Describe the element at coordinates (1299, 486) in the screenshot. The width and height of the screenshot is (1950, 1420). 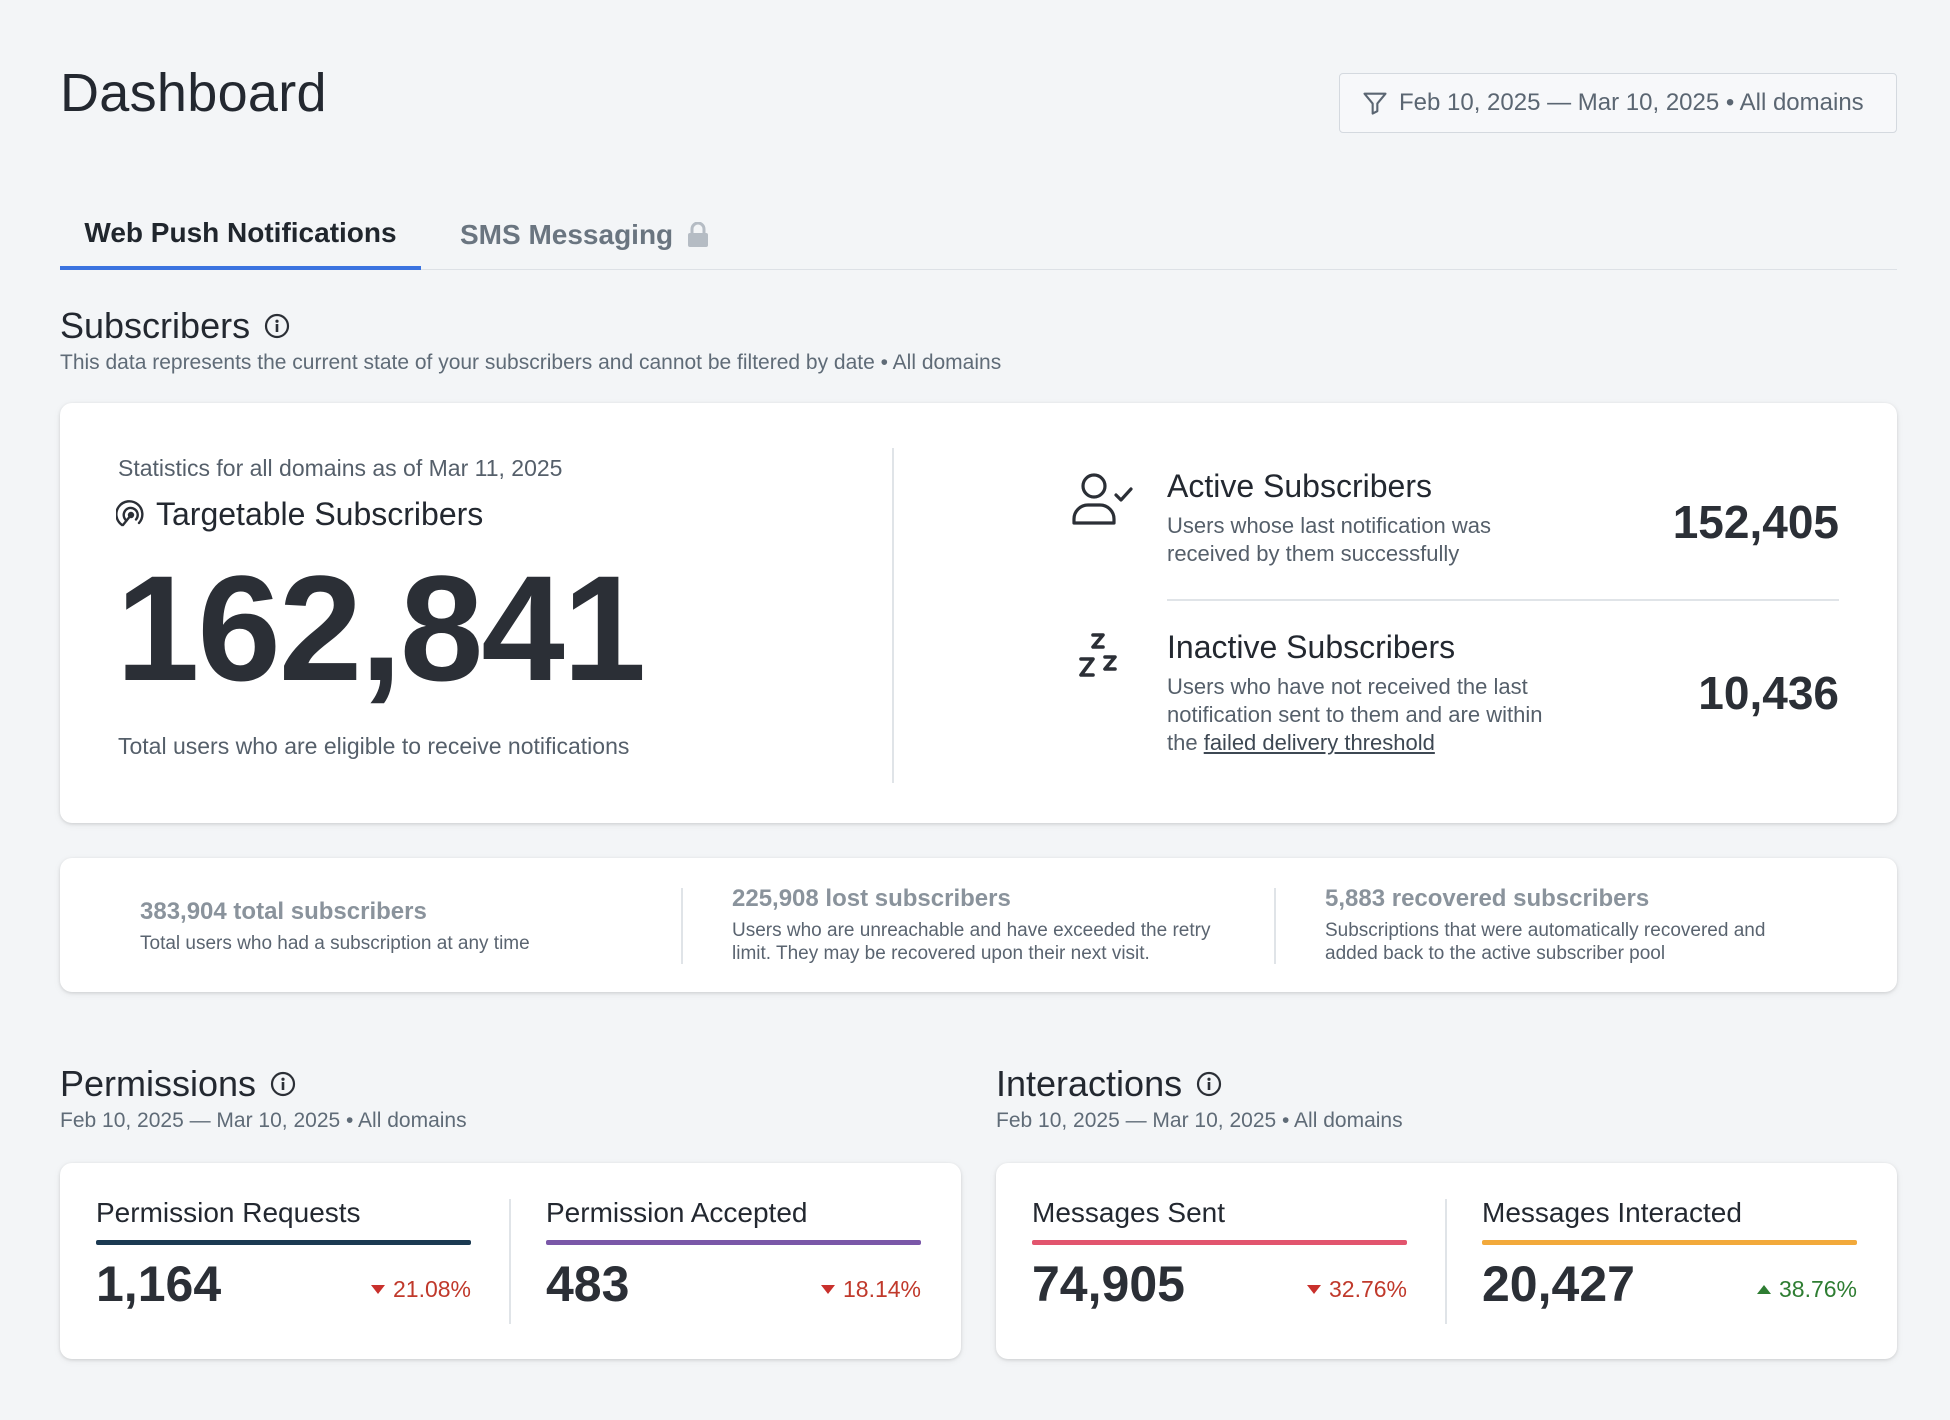
I see `active-title: Active Subscribers` at that location.